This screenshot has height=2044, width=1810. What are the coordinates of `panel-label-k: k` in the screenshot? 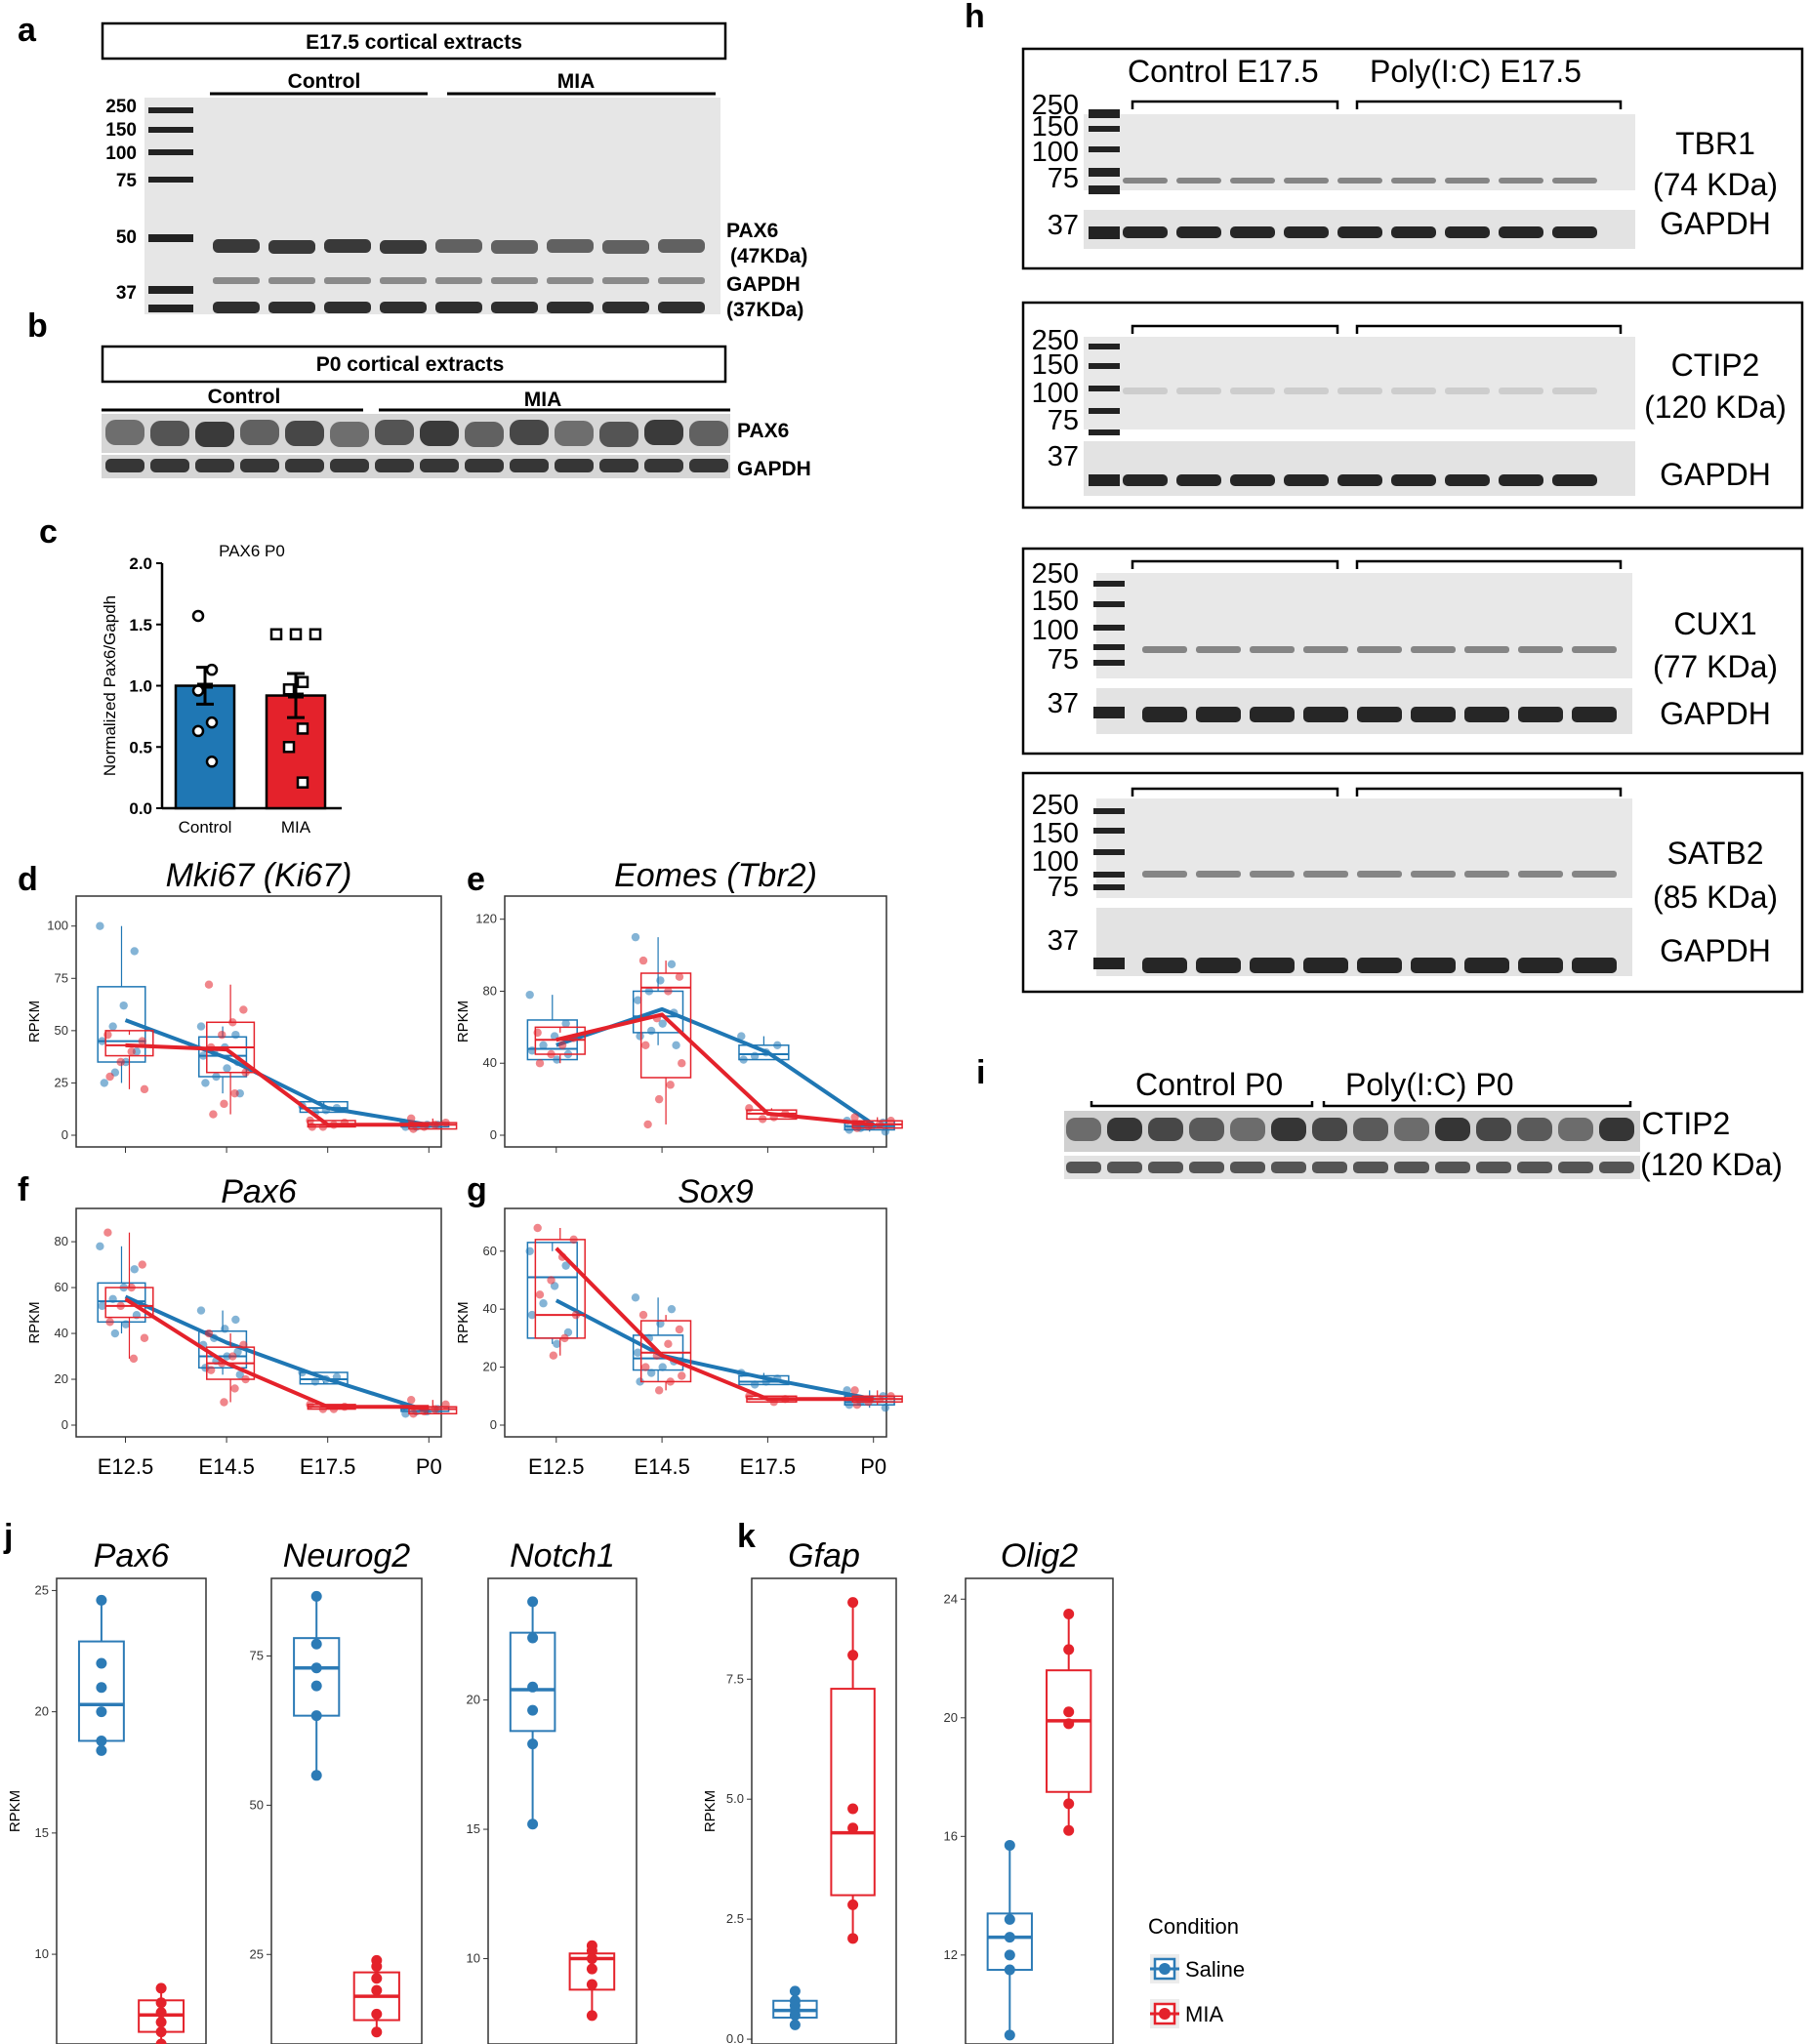 It's located at (746, 1536).